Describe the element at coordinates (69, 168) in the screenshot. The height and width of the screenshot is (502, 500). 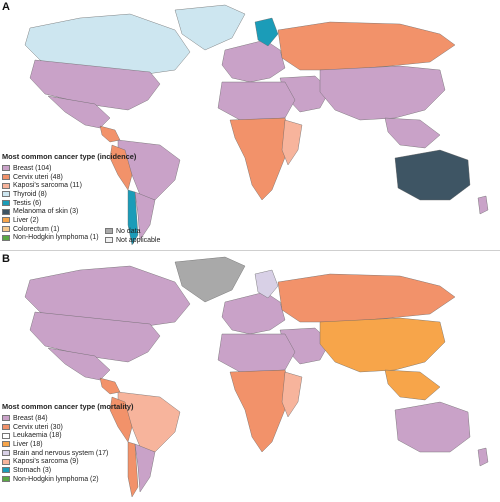
I see `legend-item: Breast (104)` at that location.